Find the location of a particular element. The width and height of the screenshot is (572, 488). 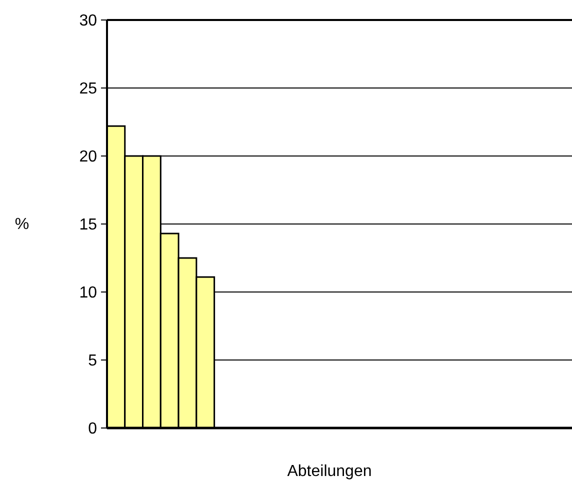

y-tick-label: 30 is located at coordinates (88, 21).